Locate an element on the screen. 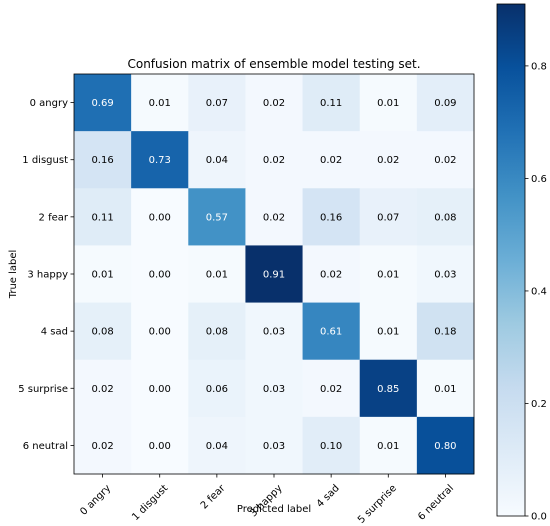  cell-value-label: 0.09 is located at coordinates (445, 103).